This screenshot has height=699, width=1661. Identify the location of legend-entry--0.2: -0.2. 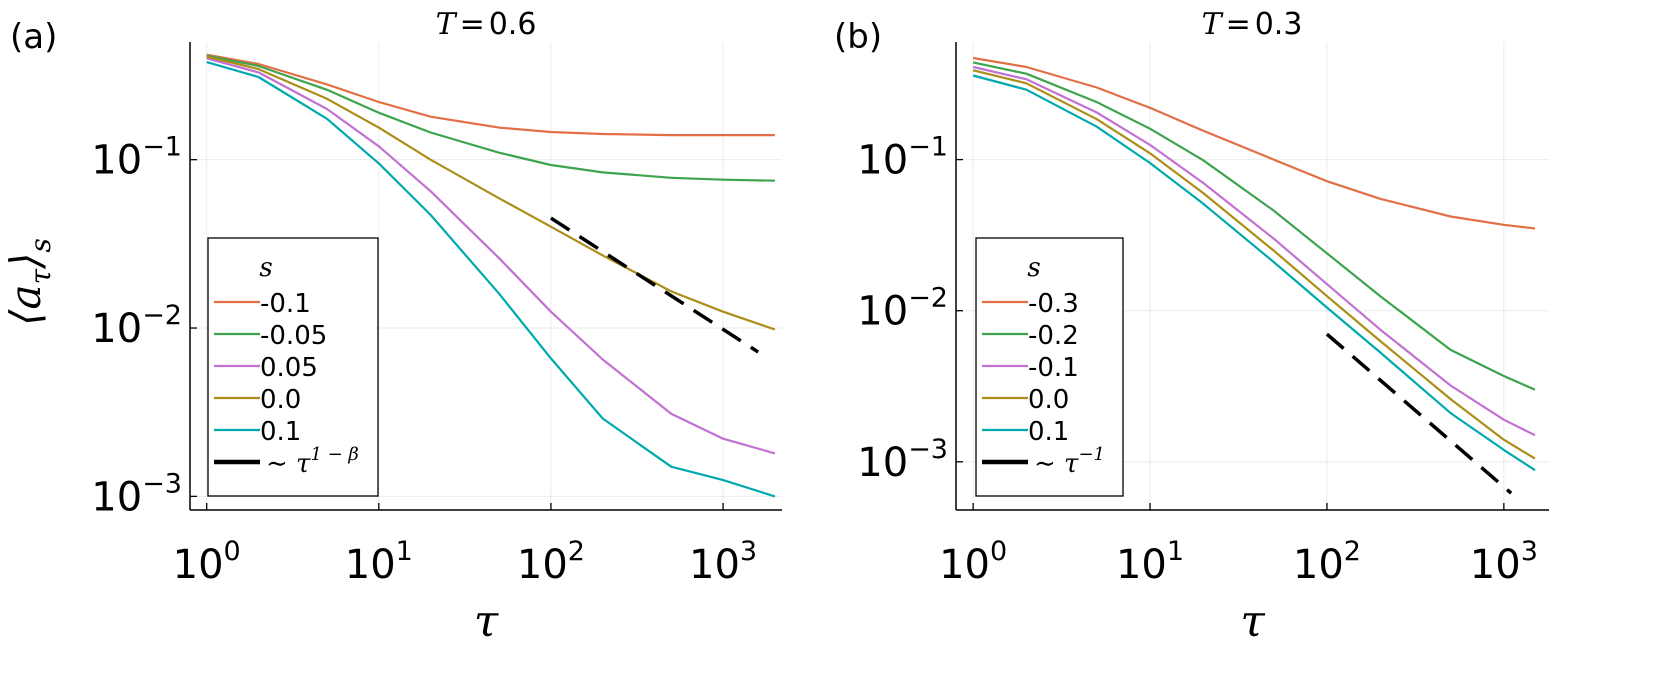
(1053, 336).